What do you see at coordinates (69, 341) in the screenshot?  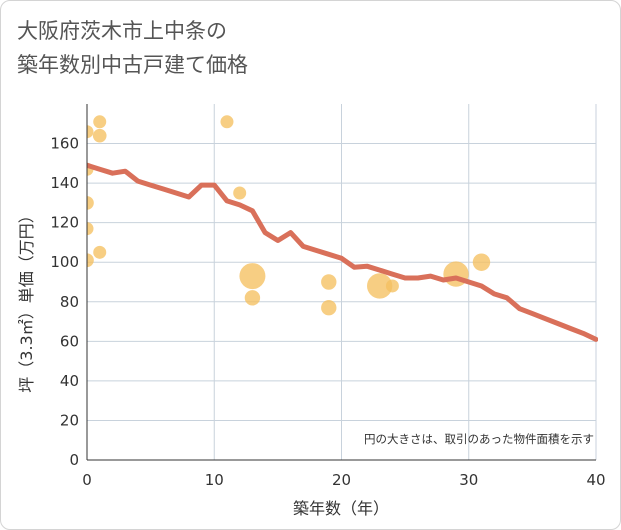 I see `y-tick-label: 60` at bounding box center [69, 341].